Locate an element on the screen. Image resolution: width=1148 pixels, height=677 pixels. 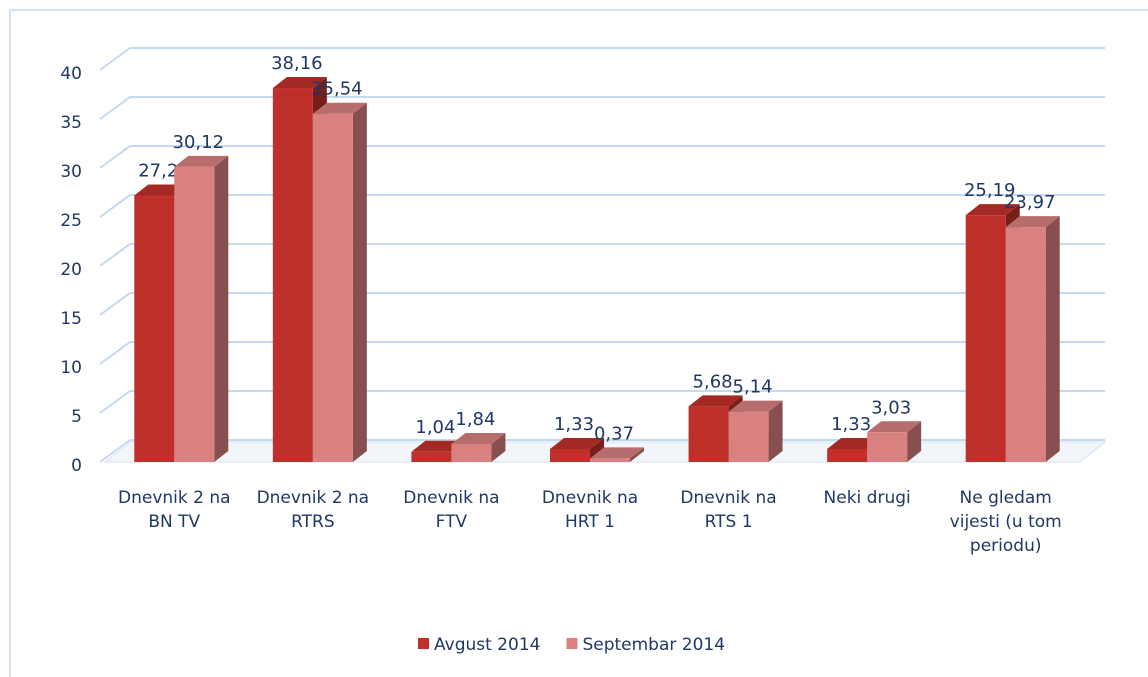
data-label: 35,54 is located at coordinates (337, 89).